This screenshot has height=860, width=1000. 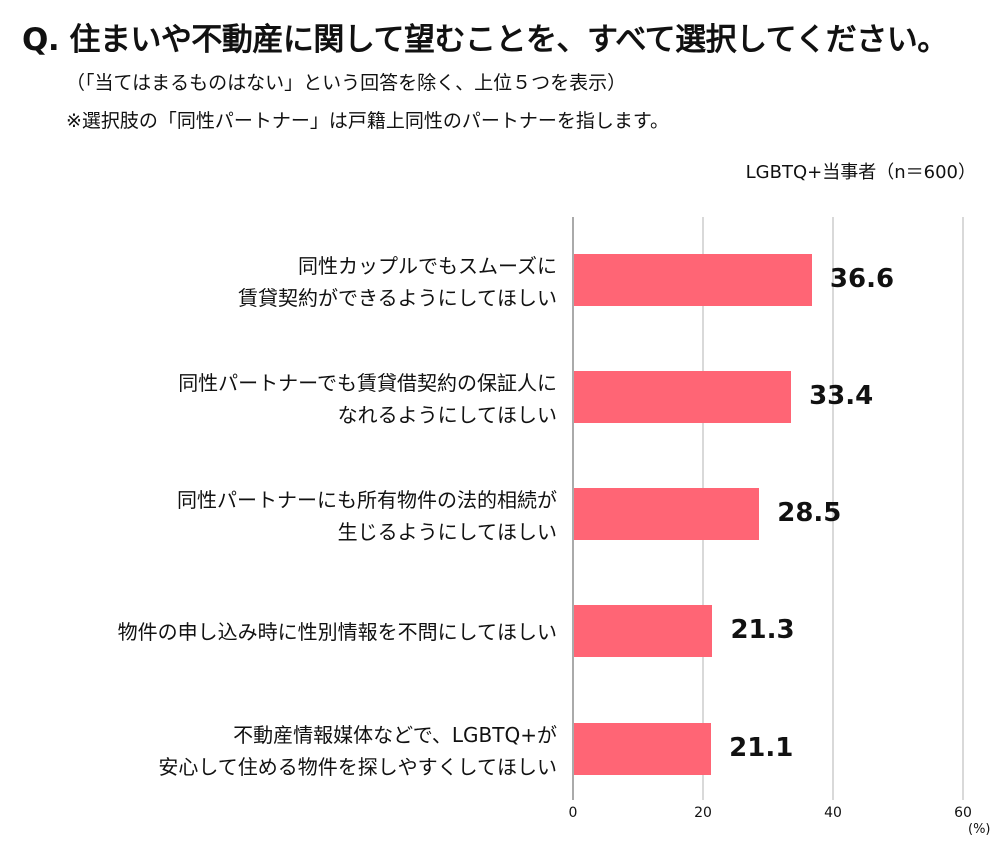 I want to click on category-label-line: 物件の申し込み時に性別情報を不問にしてほしい, so click(x=337, y=632).